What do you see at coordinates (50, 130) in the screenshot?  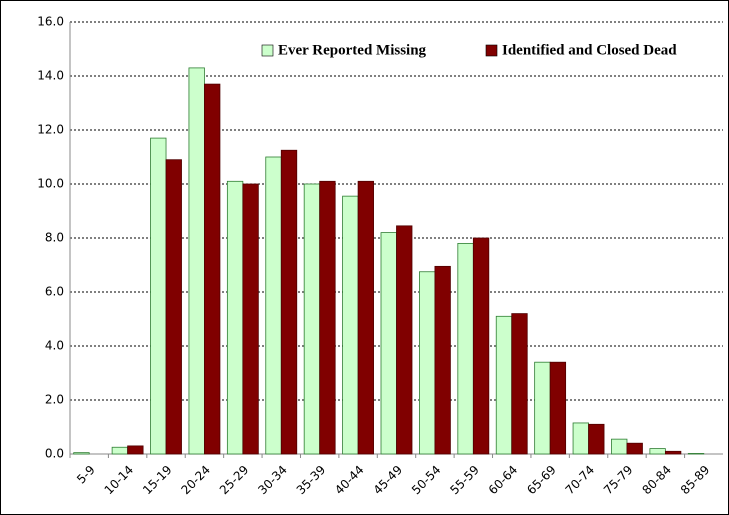 I see `y-tick-label: 12.0` at bounding box center [50, 130].